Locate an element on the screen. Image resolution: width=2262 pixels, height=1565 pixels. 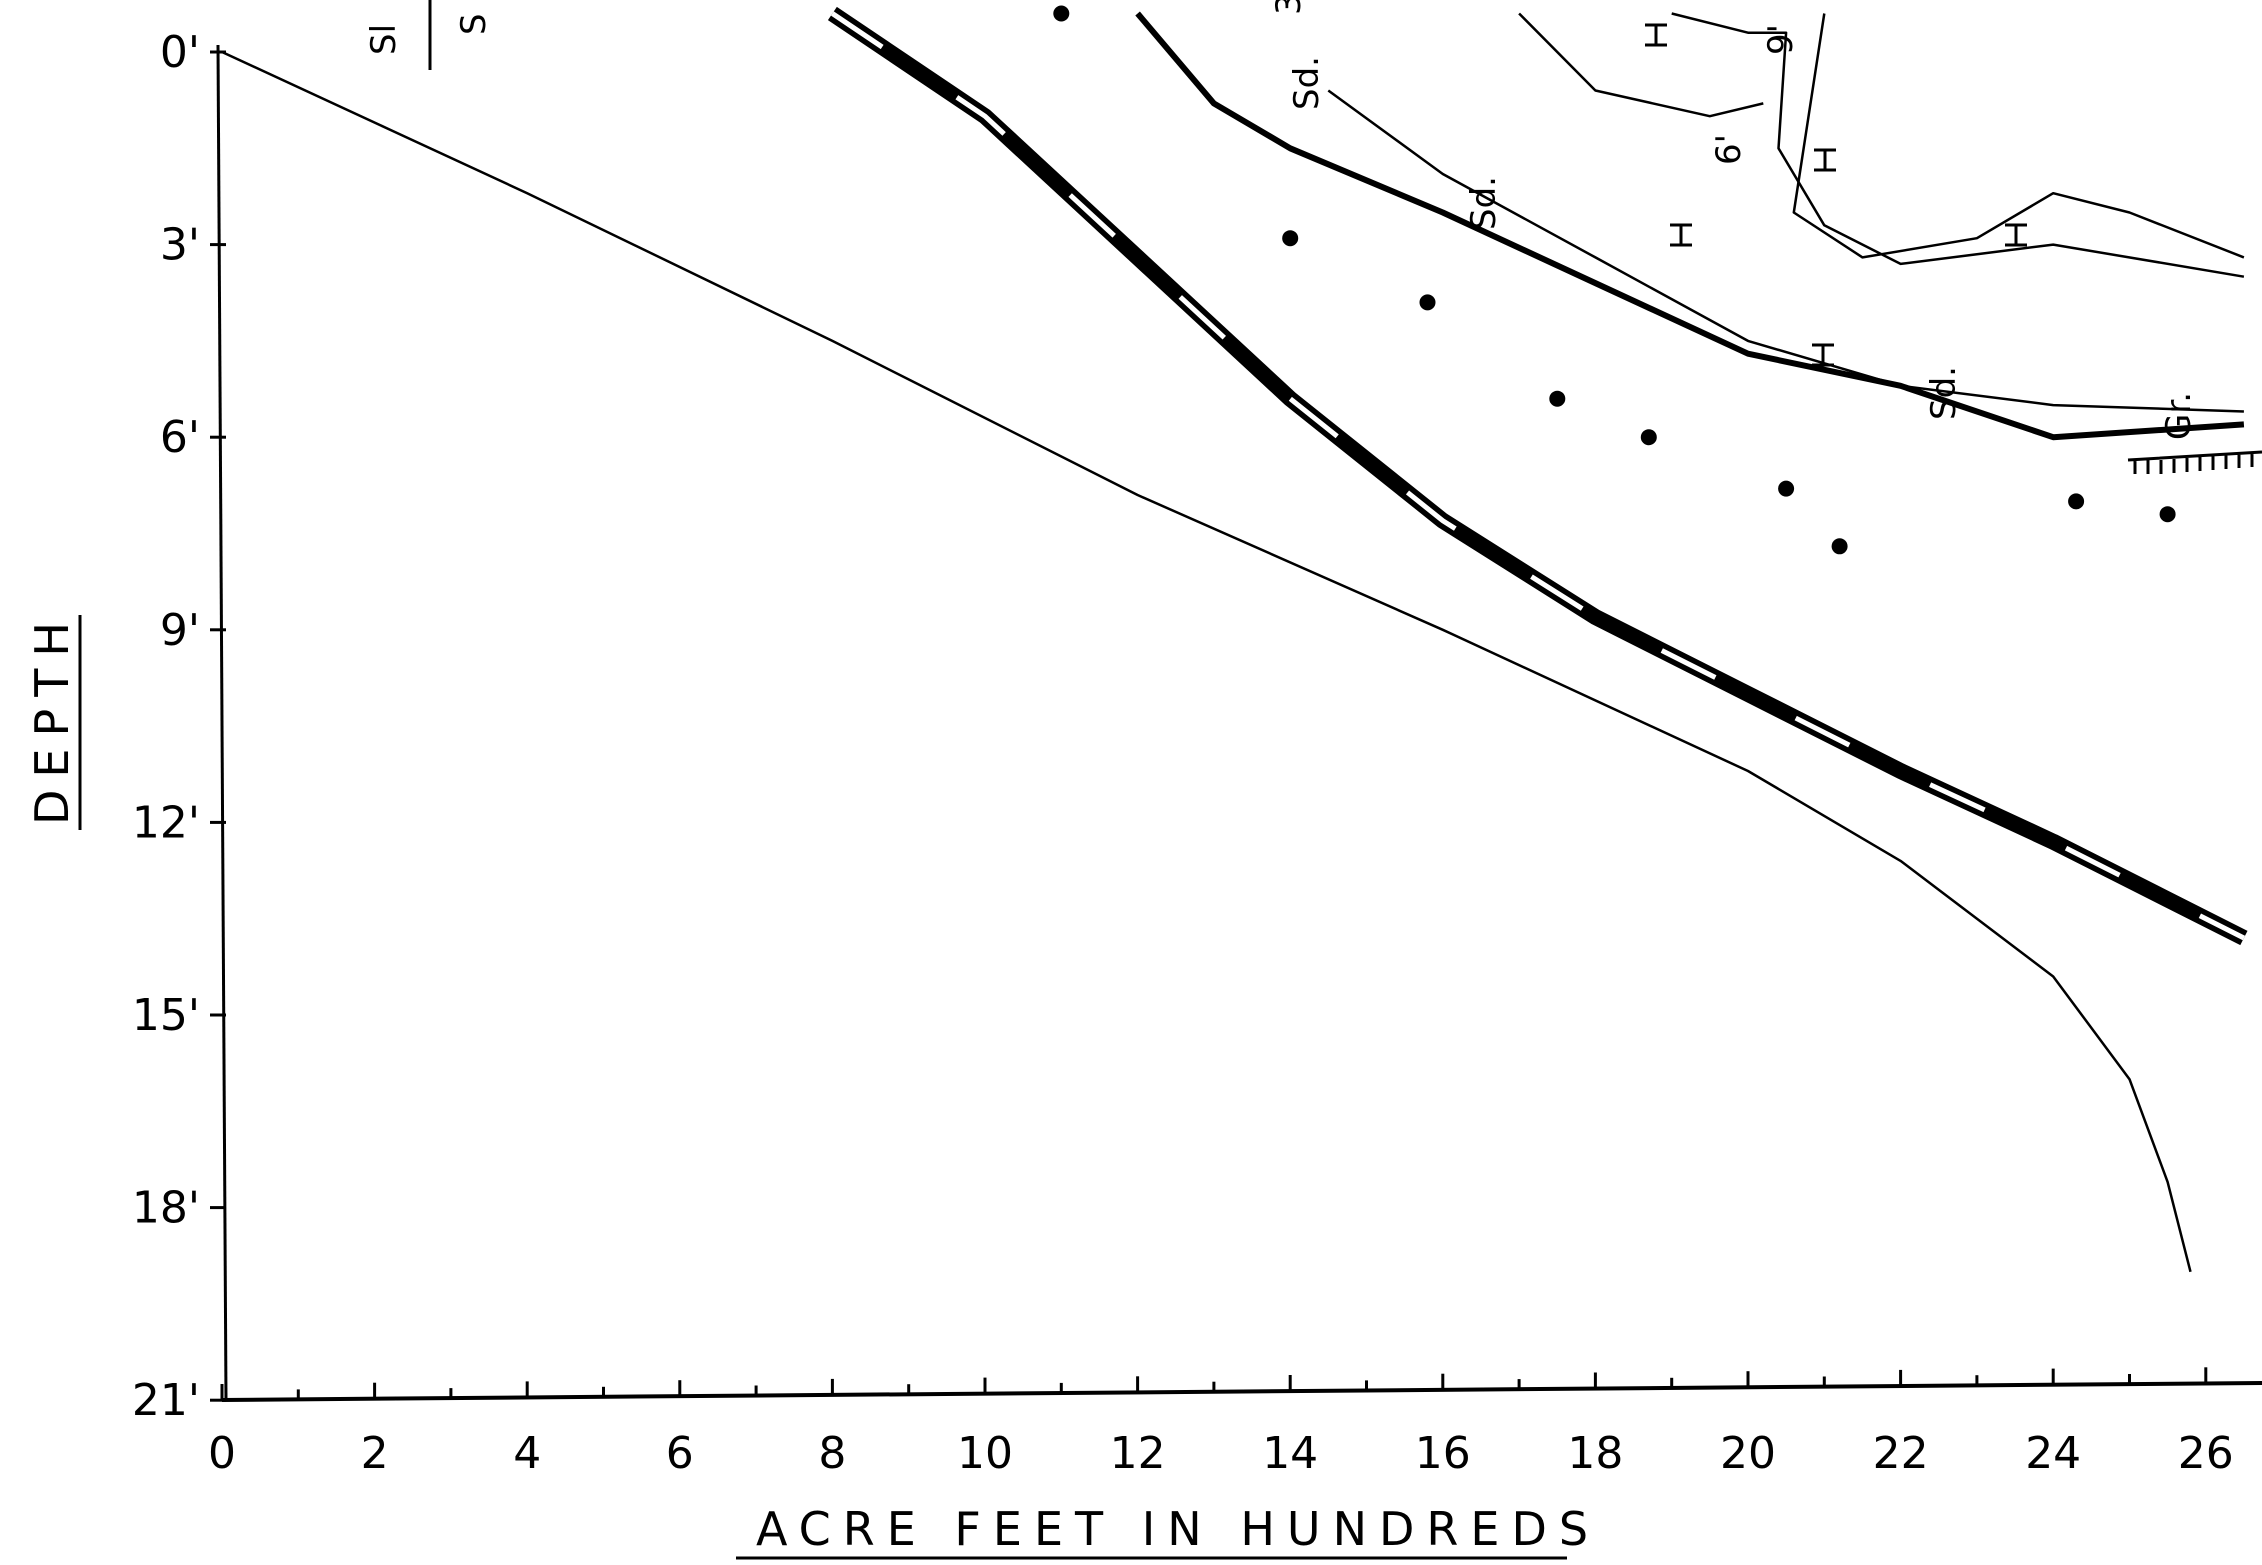
annotation-sd-1: Sd. is located at coordinates (1307, 83).